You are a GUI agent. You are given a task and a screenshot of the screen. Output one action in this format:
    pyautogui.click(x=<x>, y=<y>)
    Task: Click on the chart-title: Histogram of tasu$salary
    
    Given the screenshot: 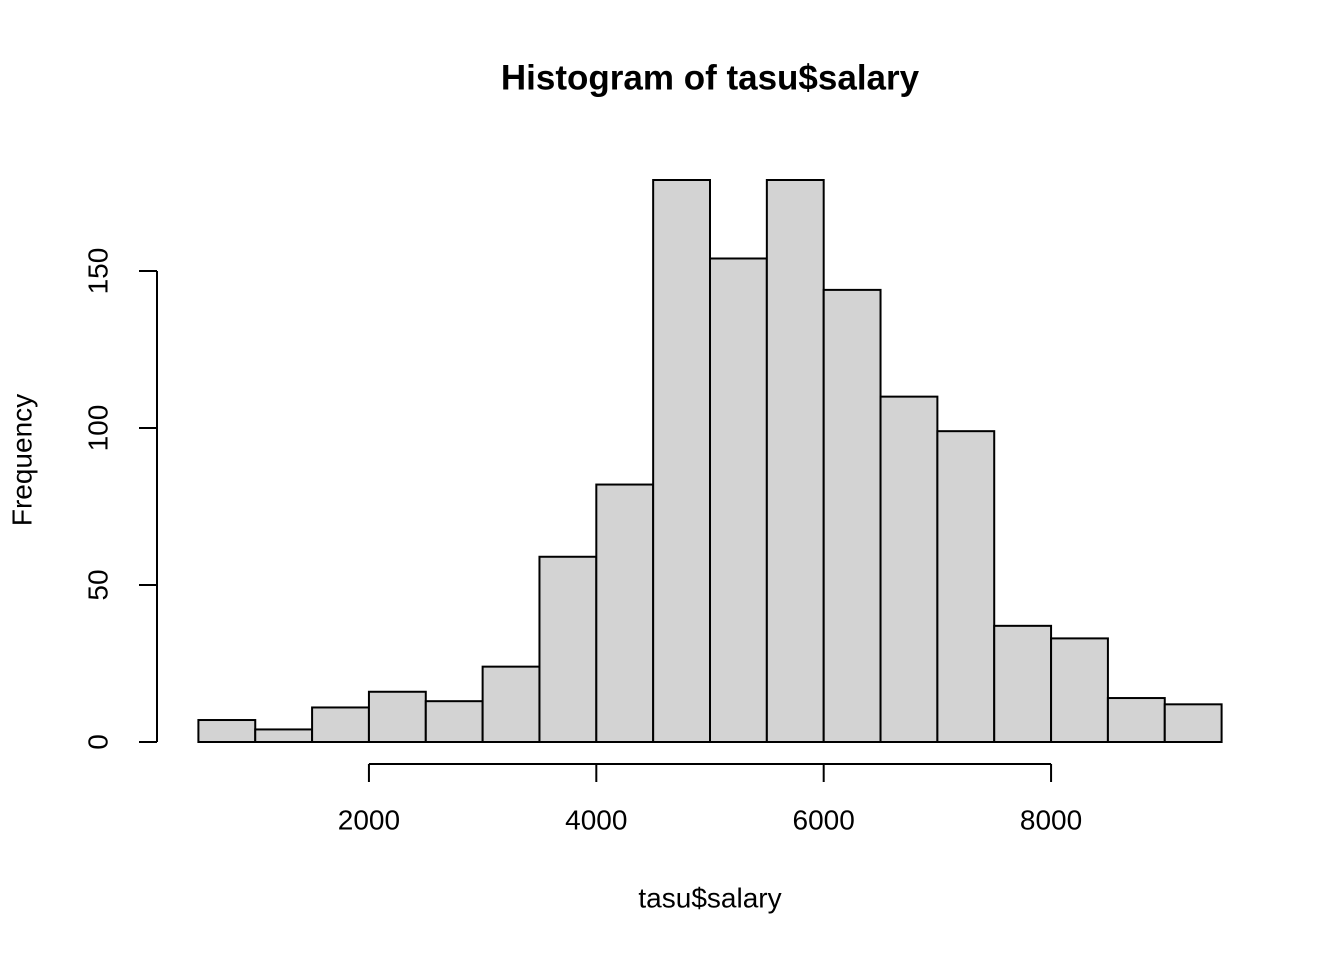 What is the action you would take?
    pyautogui.click(x=710, y=77)
    